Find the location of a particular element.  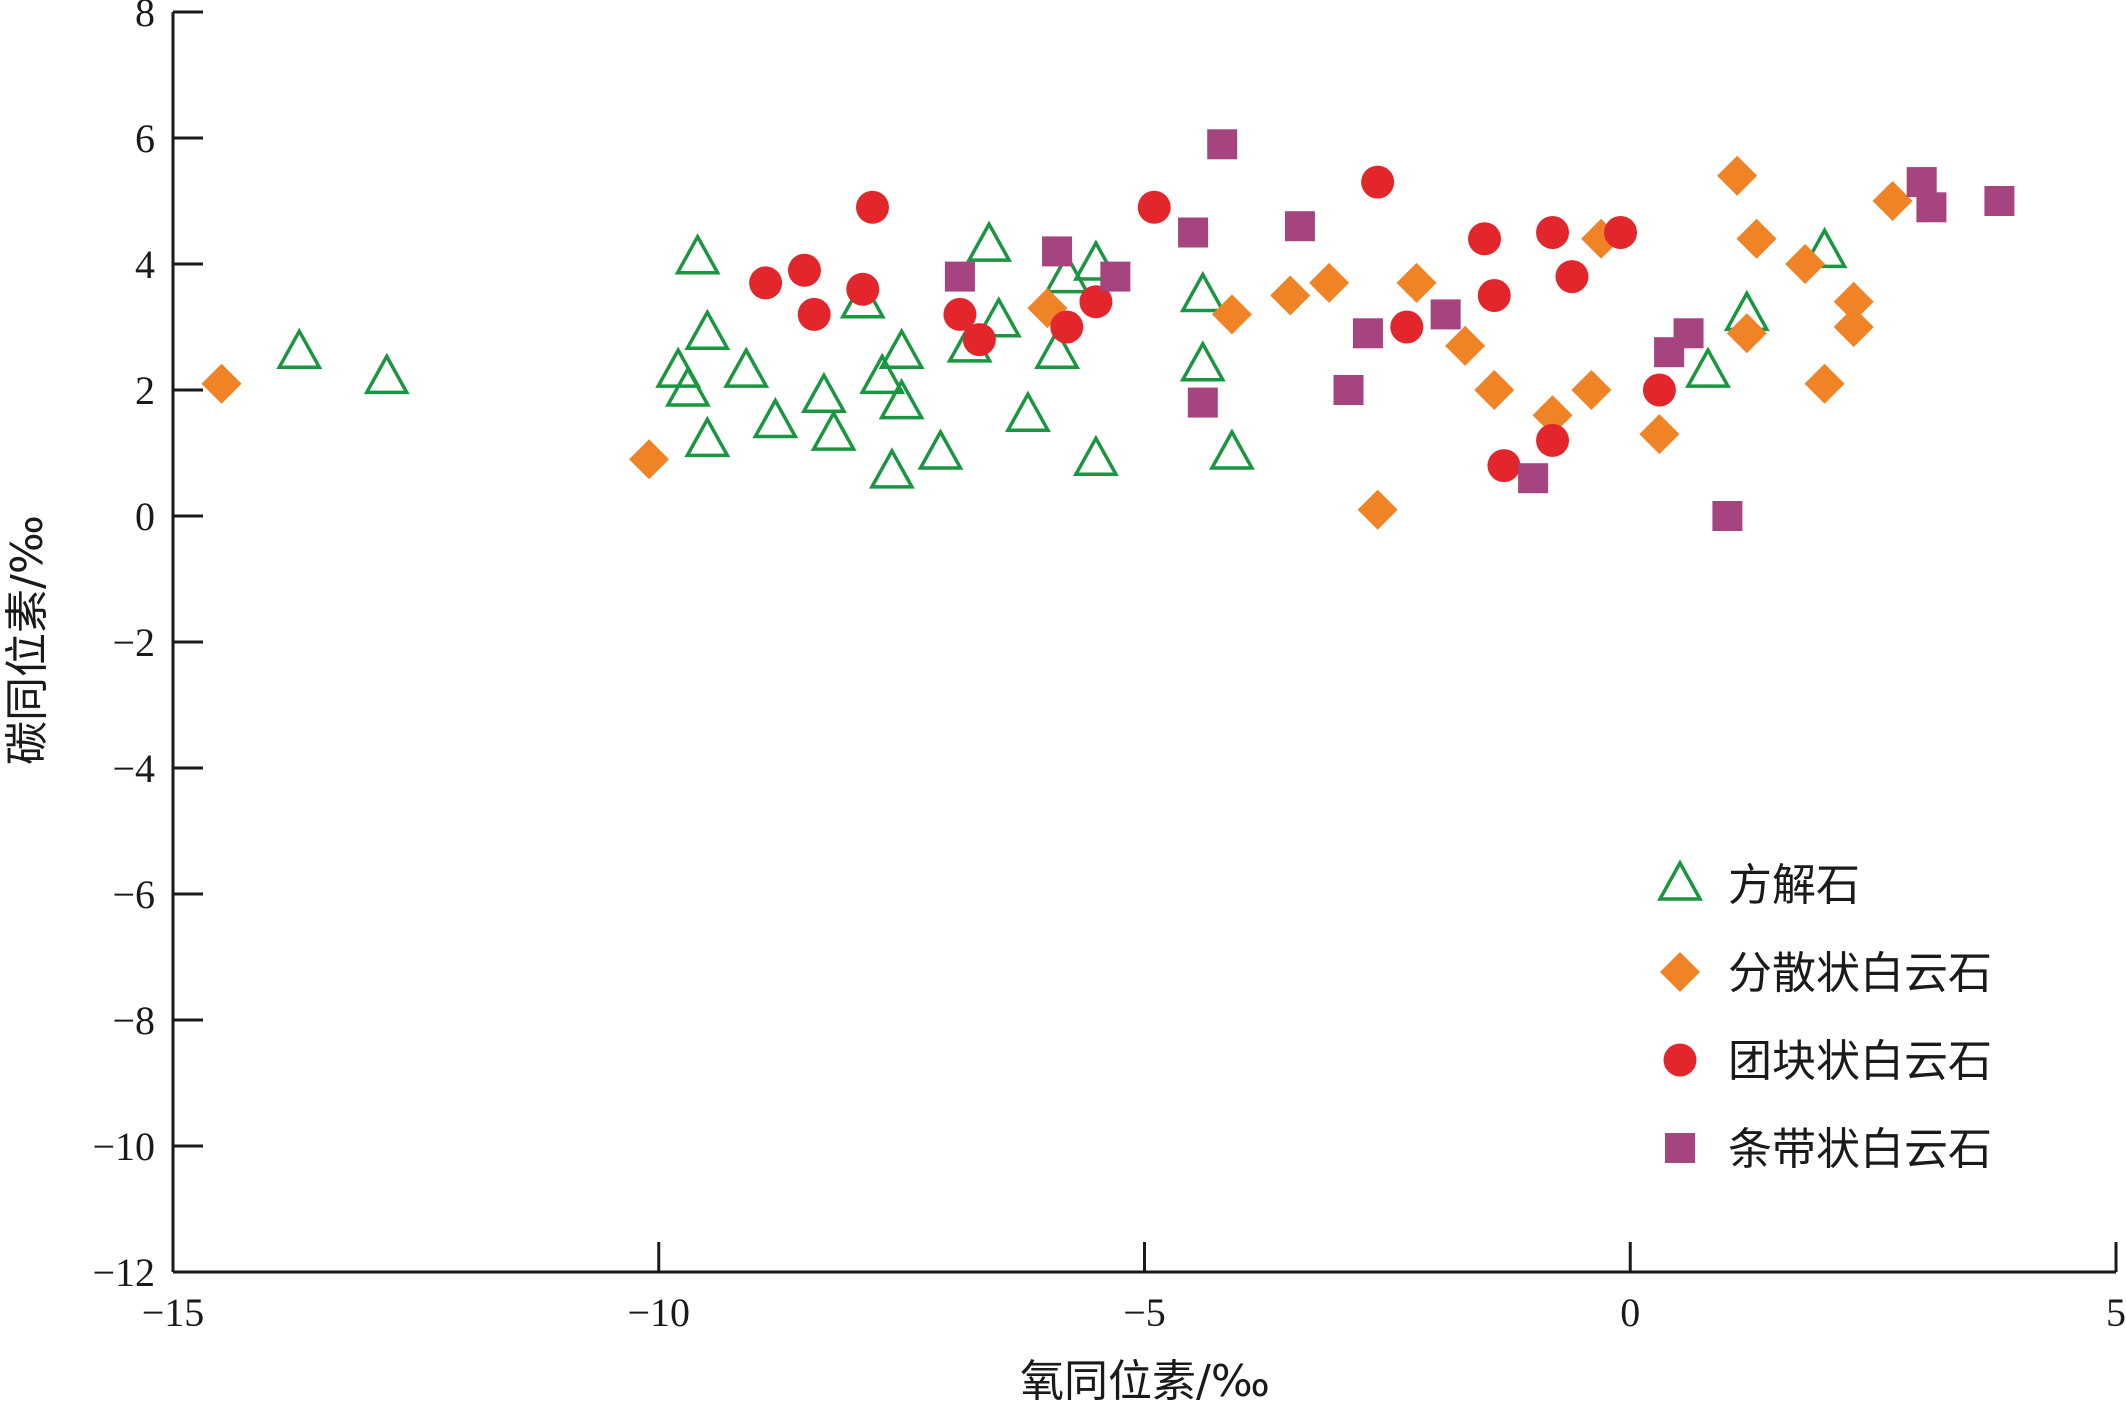

legend-item: 分散状白云石 is located at coordinates (1826, 973).